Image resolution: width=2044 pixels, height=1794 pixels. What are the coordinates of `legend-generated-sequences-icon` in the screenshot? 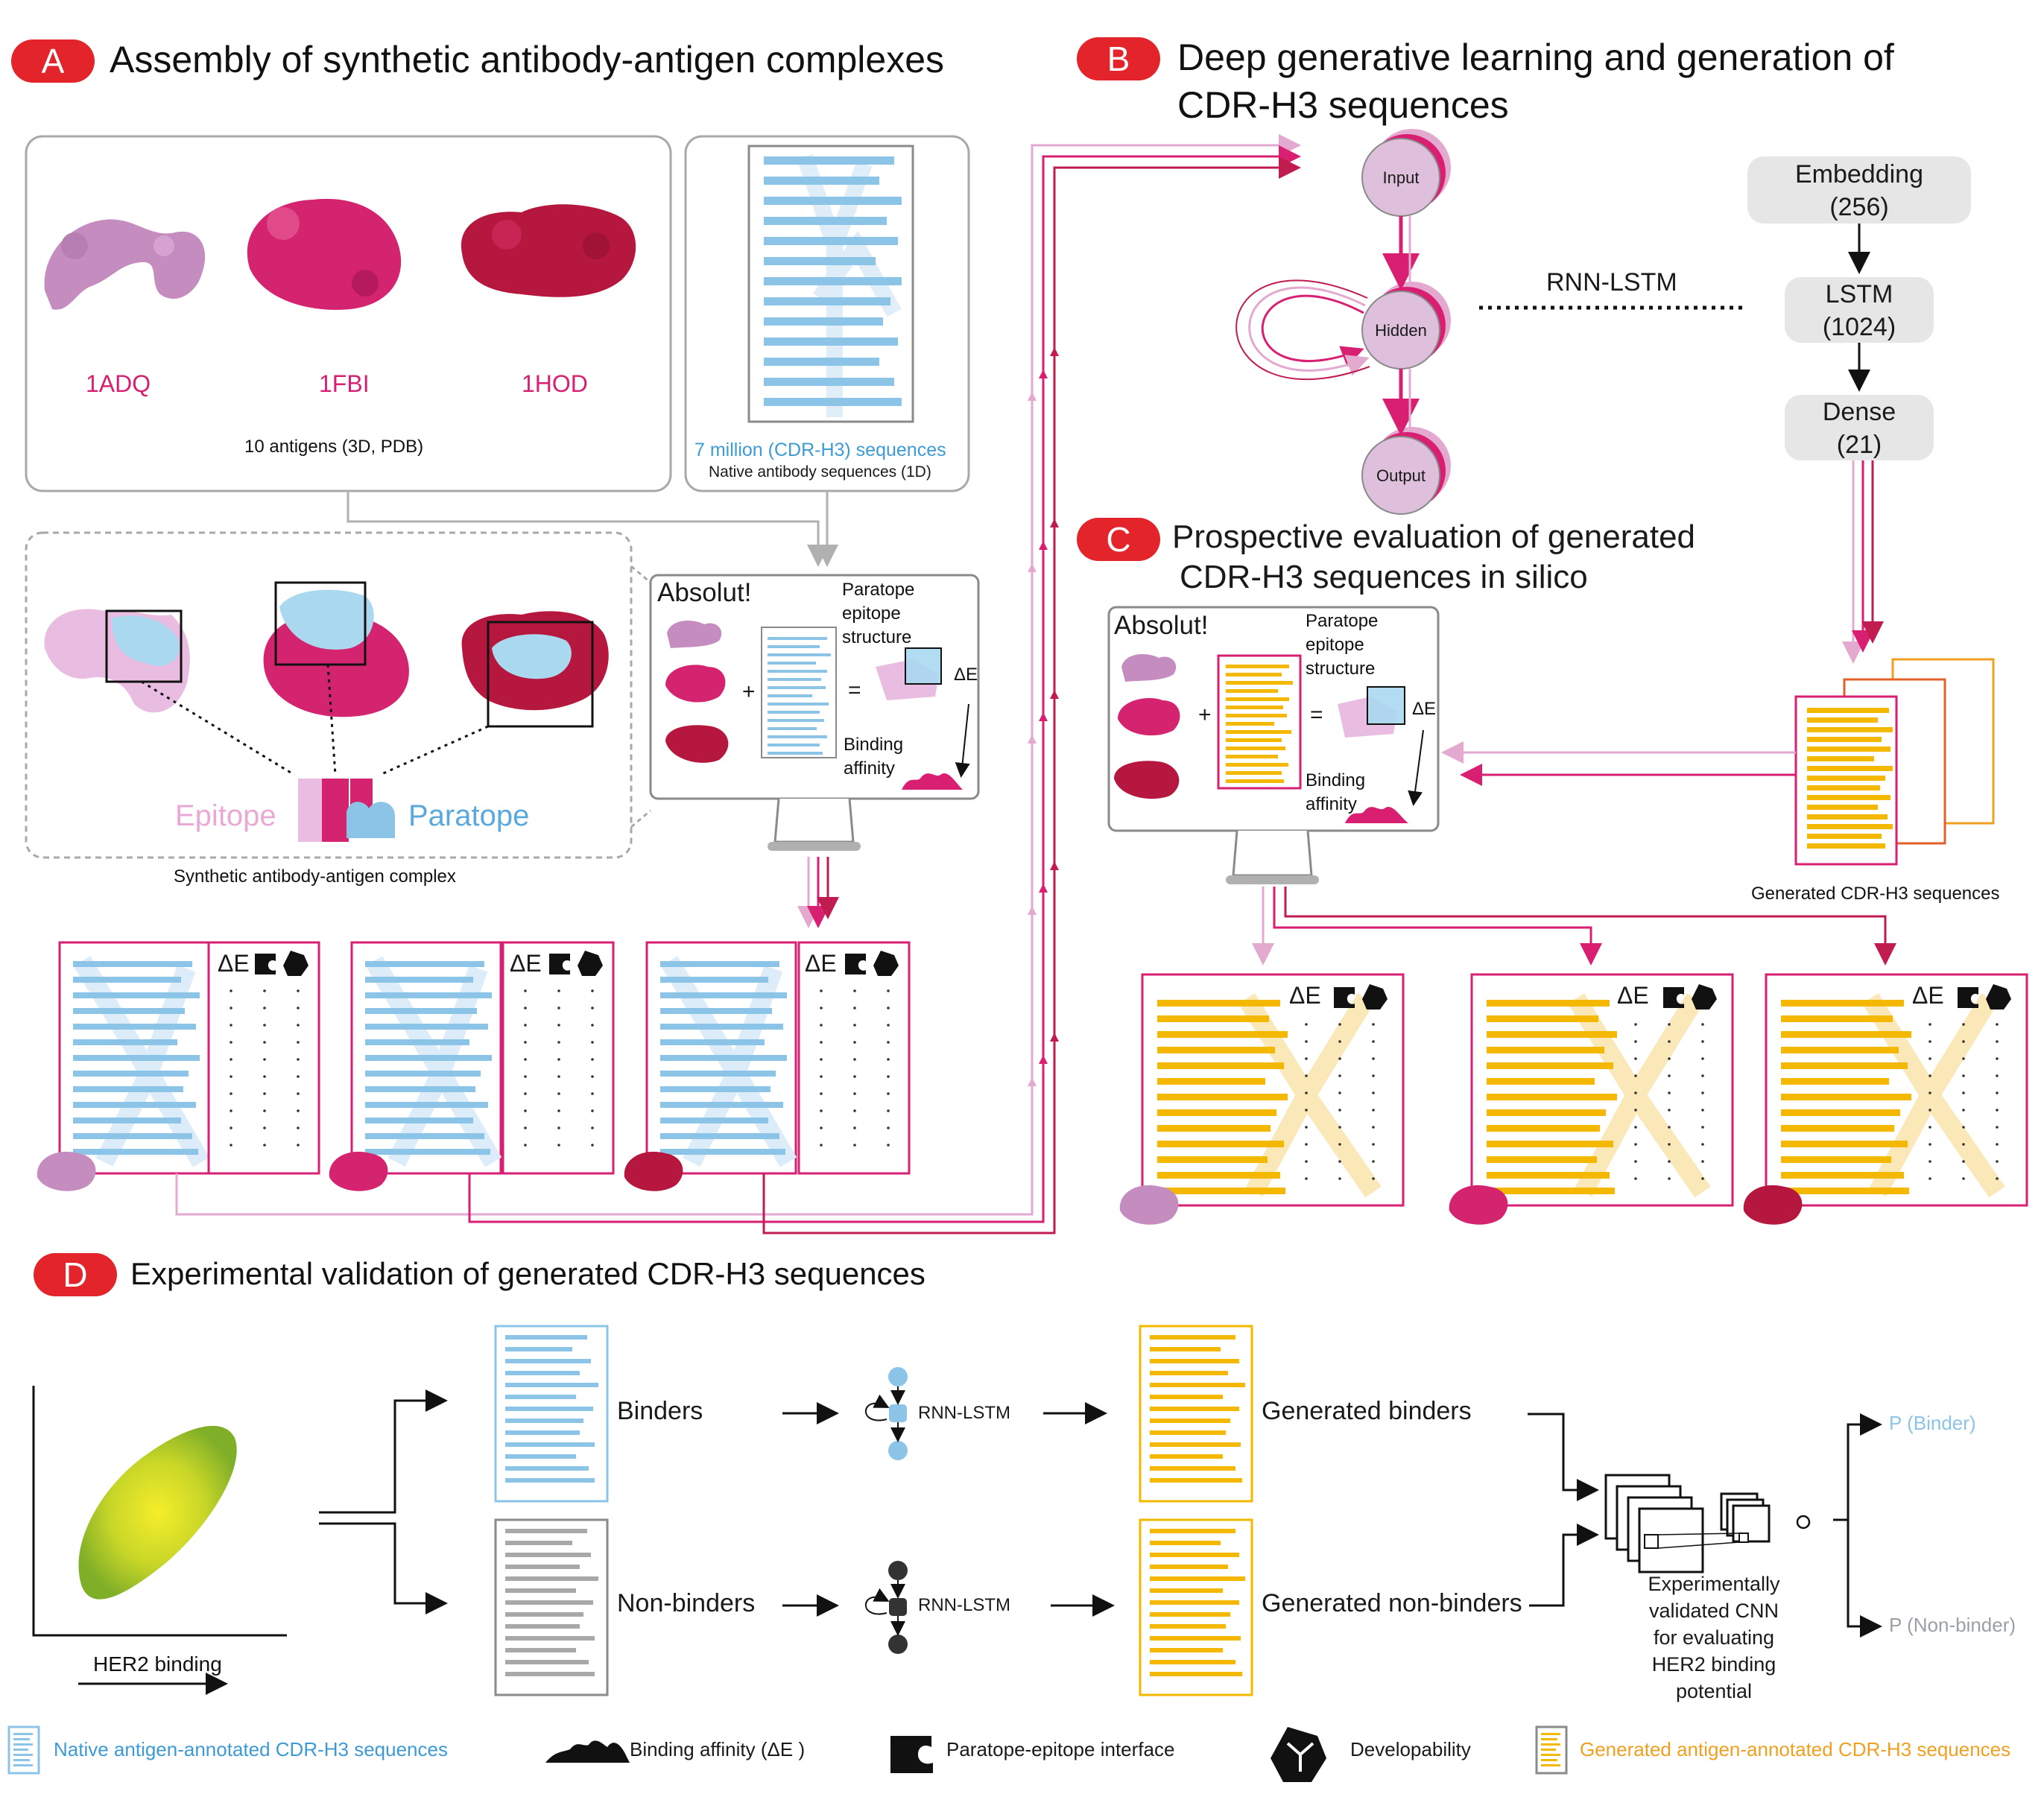 It's located at (1551, 1750).